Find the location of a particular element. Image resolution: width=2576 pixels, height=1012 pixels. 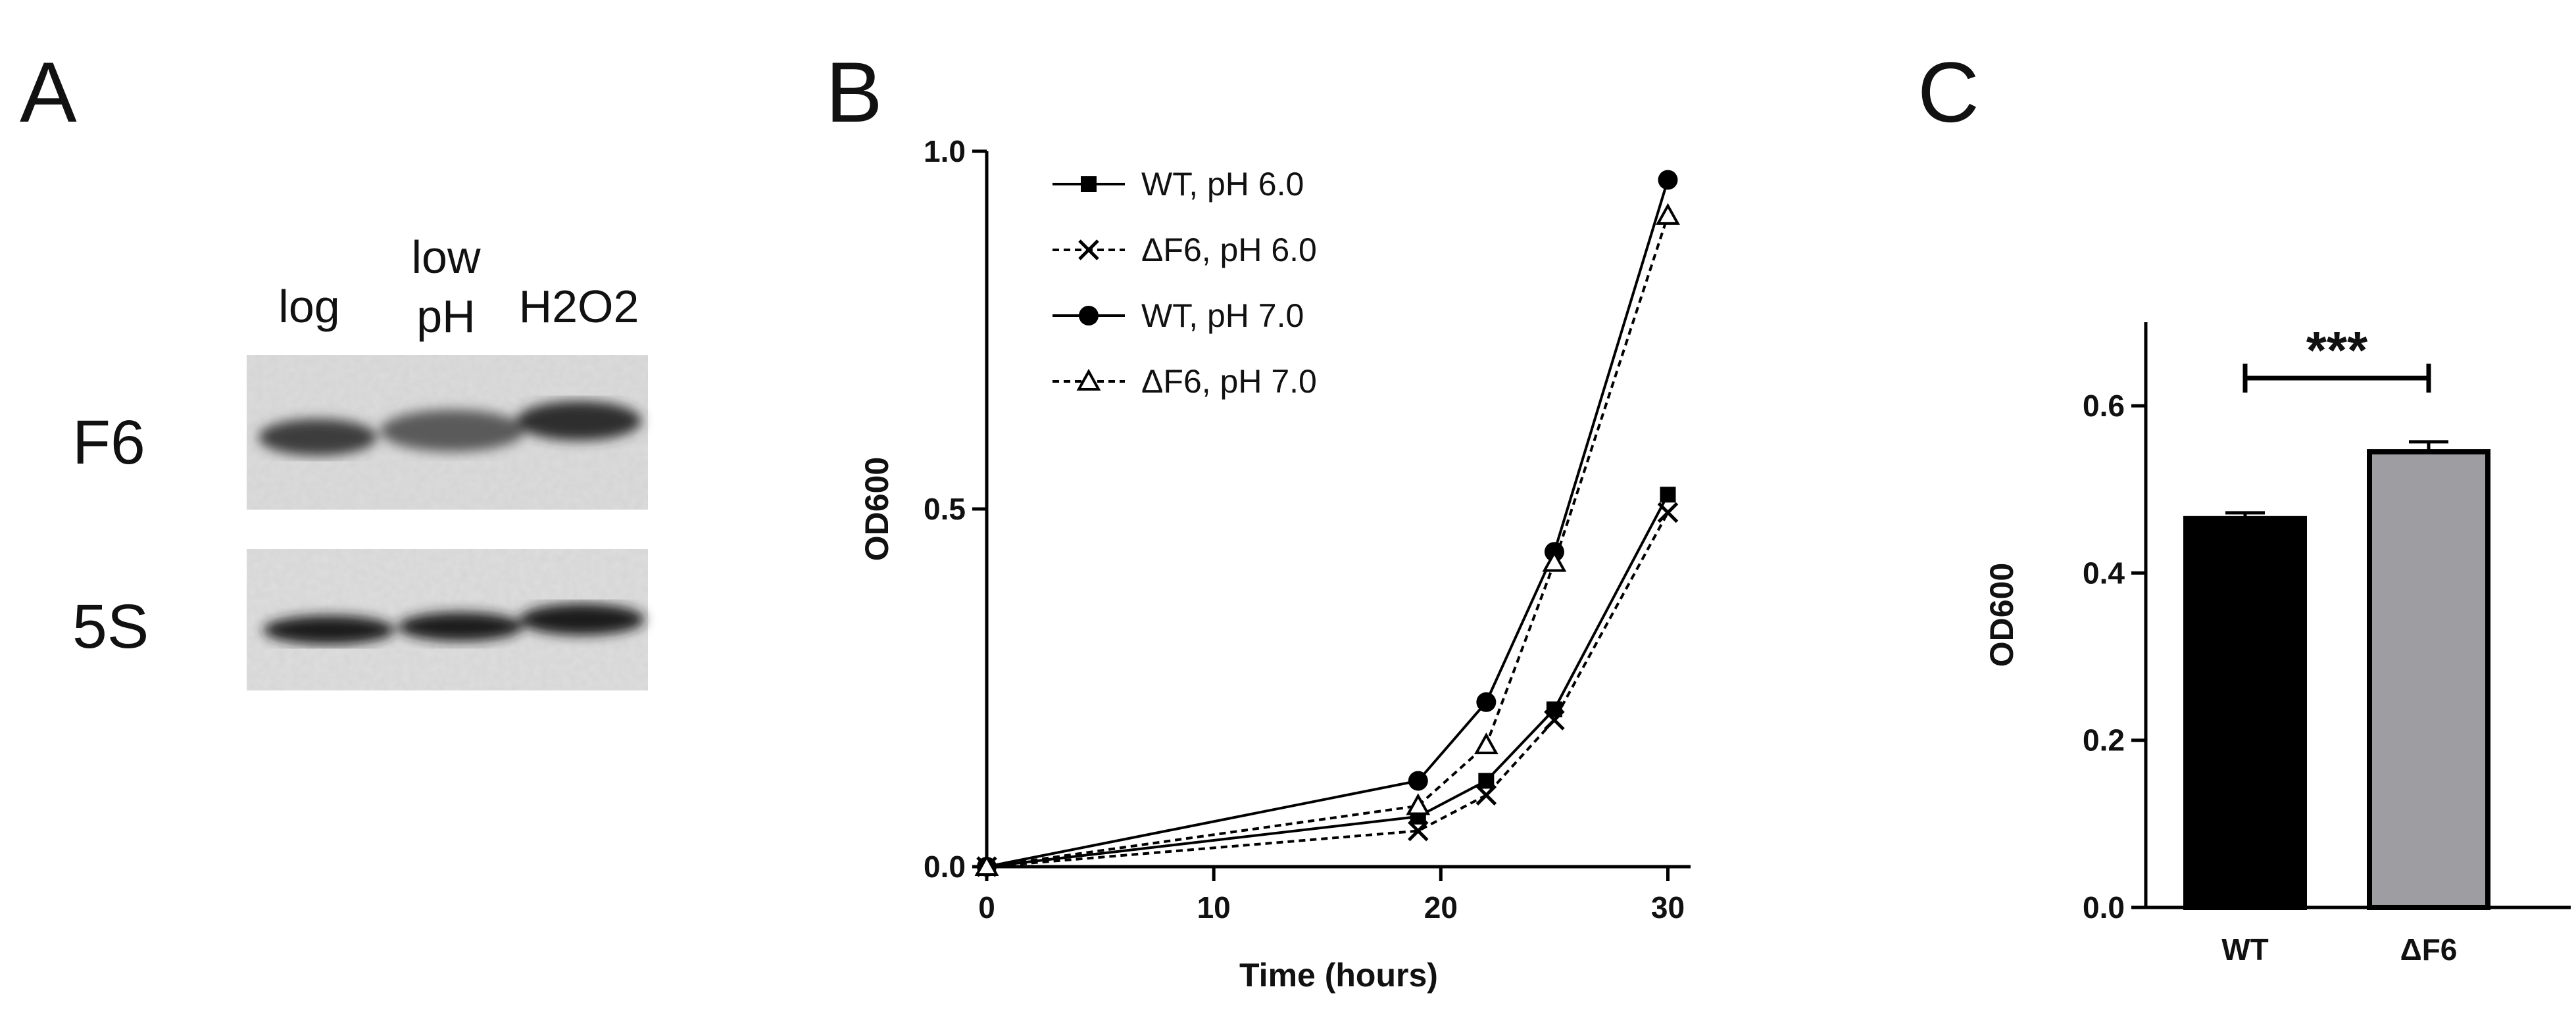

f6-band-h2o2 is located at coordinates (578, 421).